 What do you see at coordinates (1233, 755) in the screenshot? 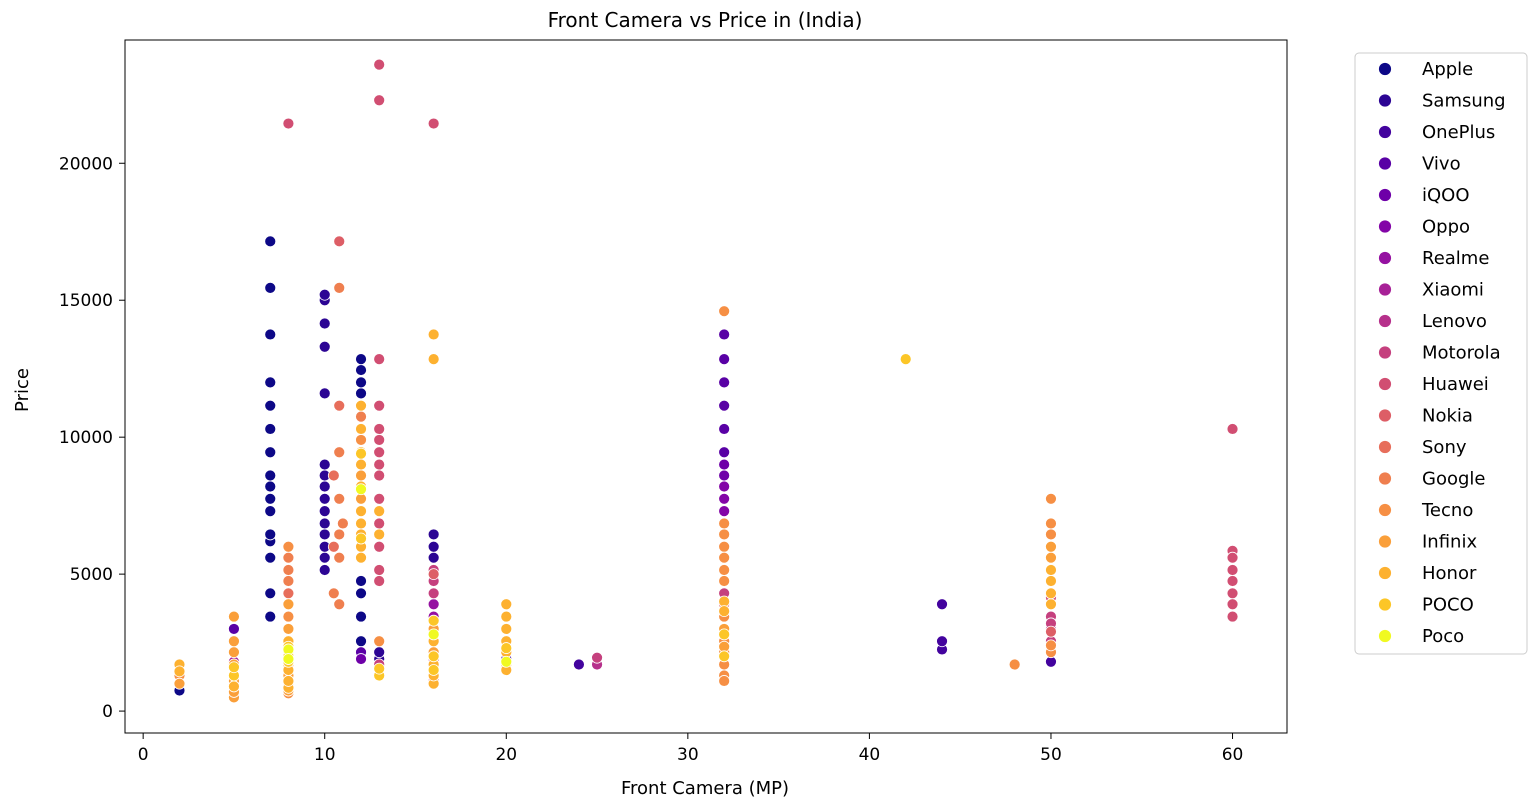
I see `x-tick-label: 60` at bounding box center [1233, 755].